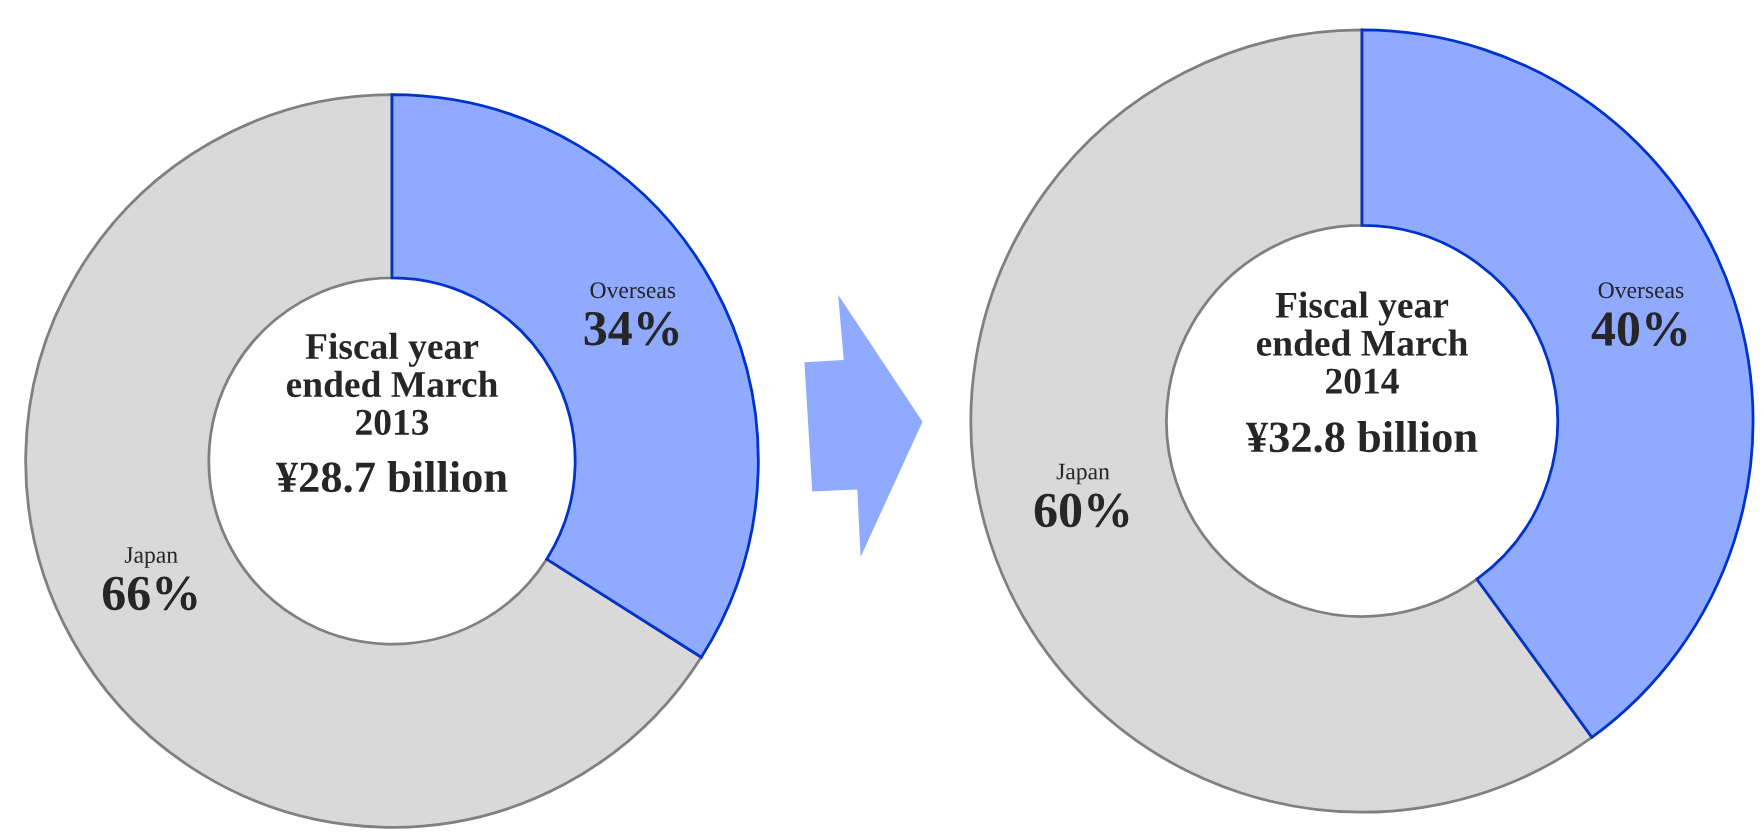  What do you see at coordinates (149, 593) in the screenshot?
I see `data-label: 66%` at bounding box center [149, 593].